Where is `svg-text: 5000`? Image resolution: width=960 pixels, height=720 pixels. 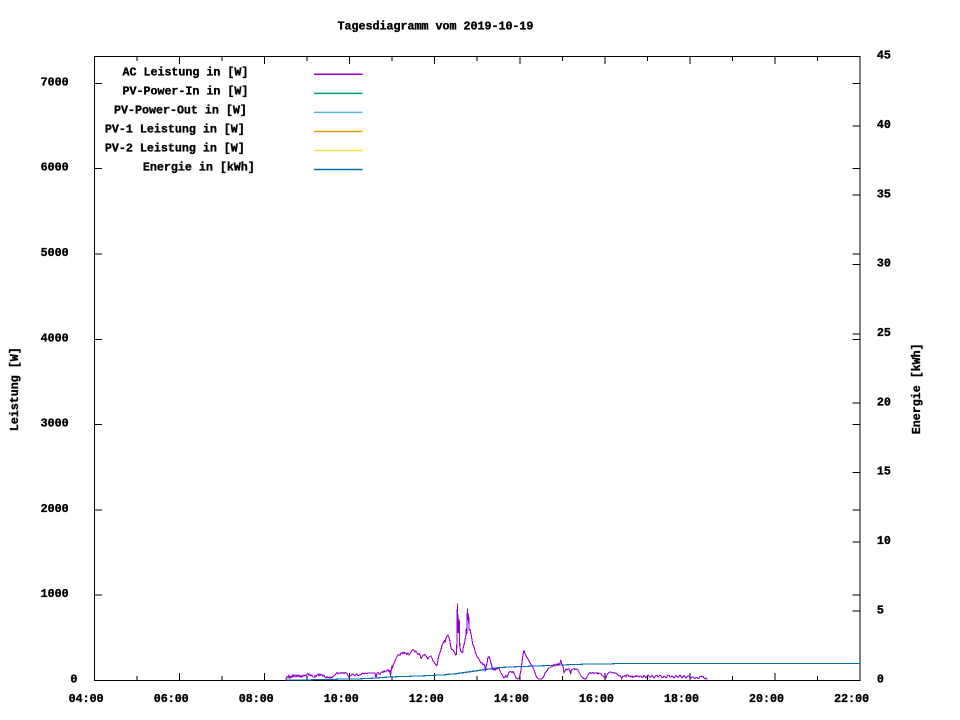
svg-text: 5000 is located at coordinates (55, 253).